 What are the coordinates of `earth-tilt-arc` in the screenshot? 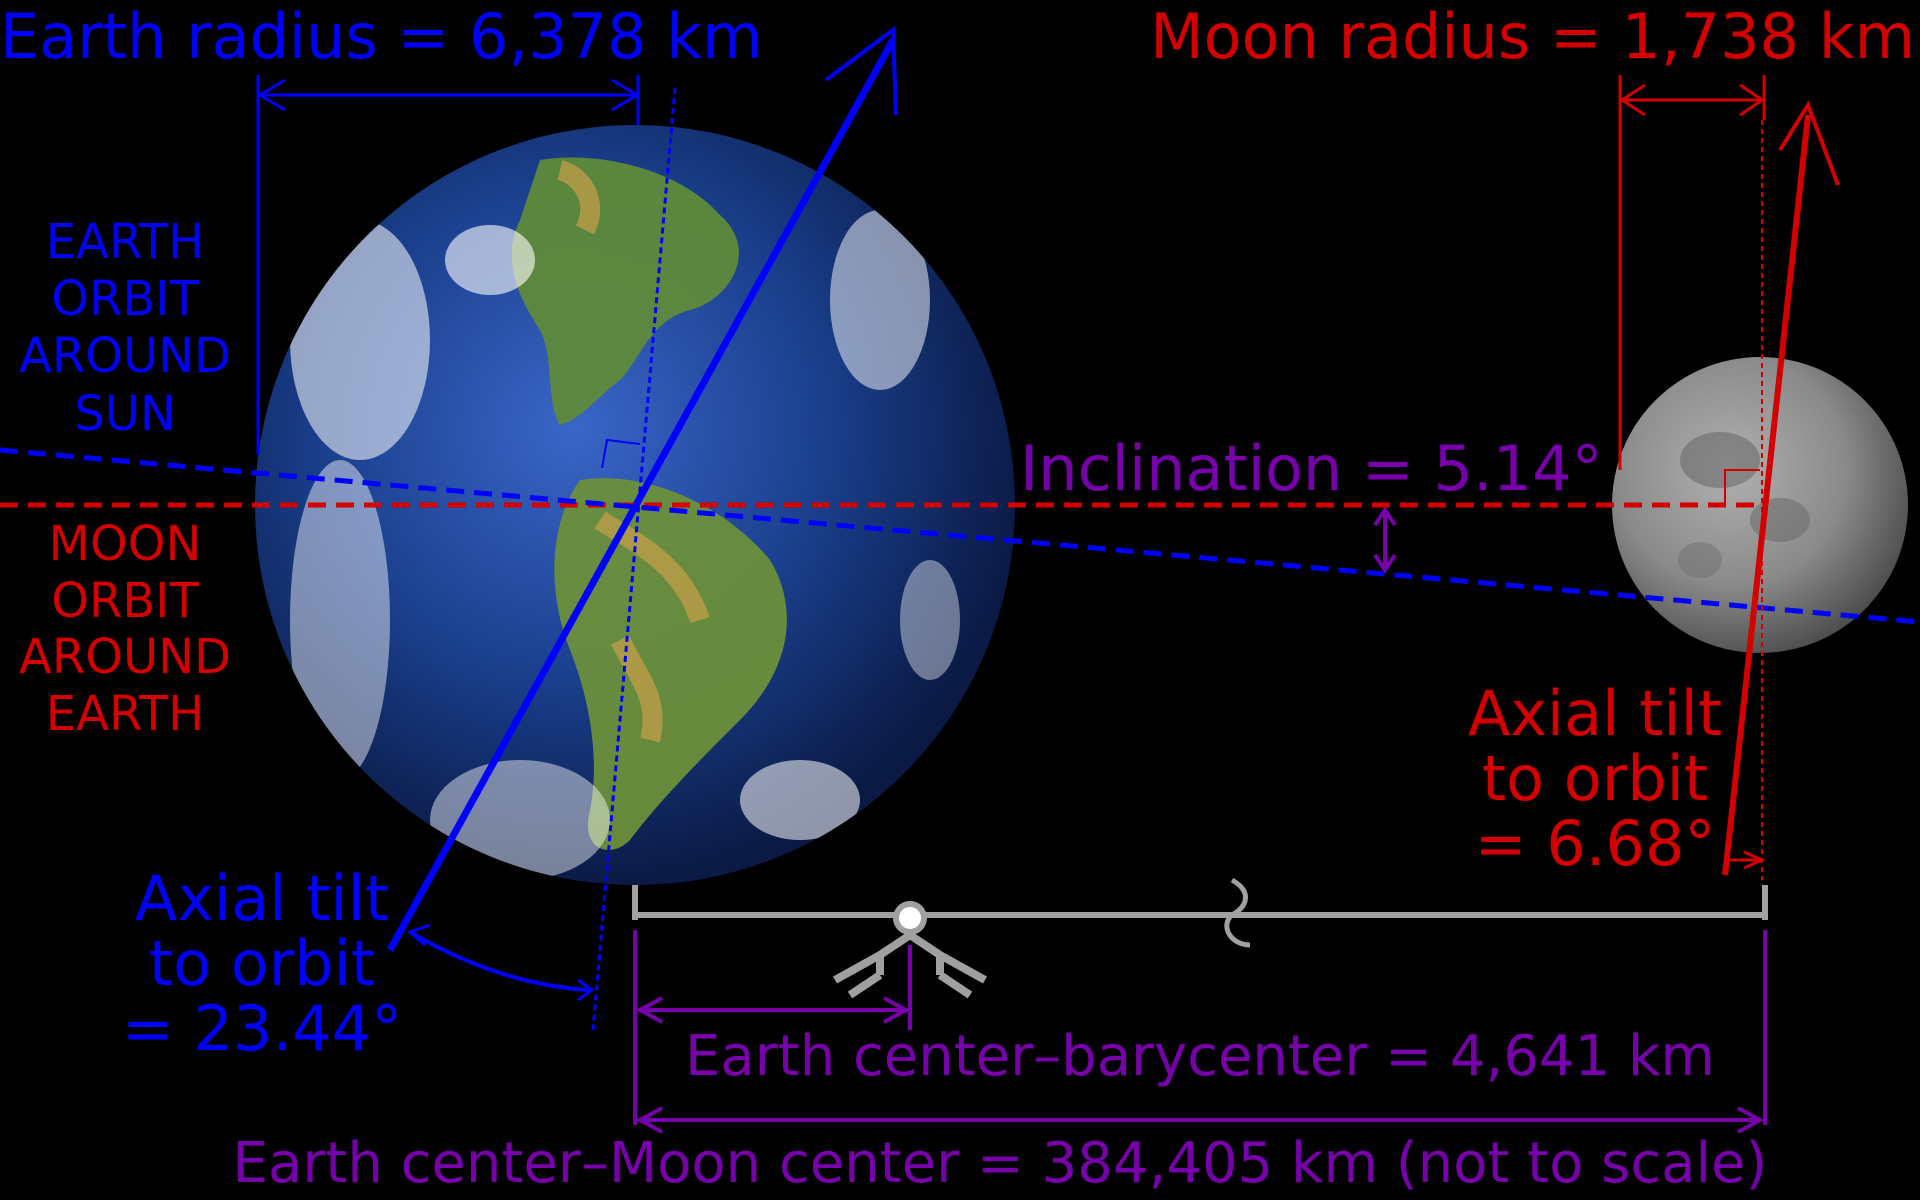 It's located at (499, 961).